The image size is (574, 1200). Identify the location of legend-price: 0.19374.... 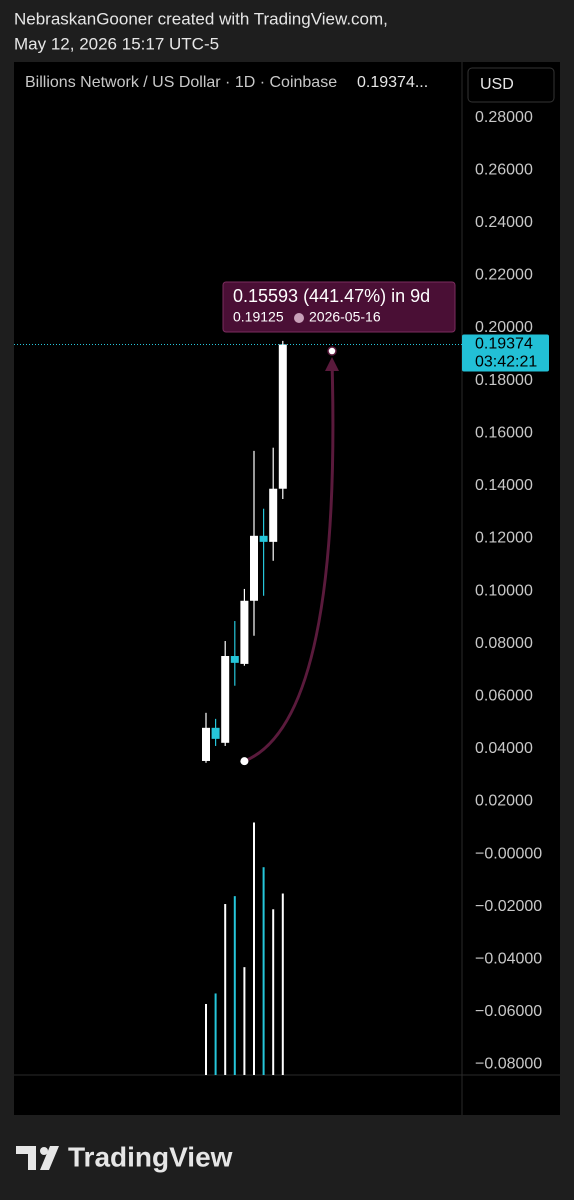
(392, 82).